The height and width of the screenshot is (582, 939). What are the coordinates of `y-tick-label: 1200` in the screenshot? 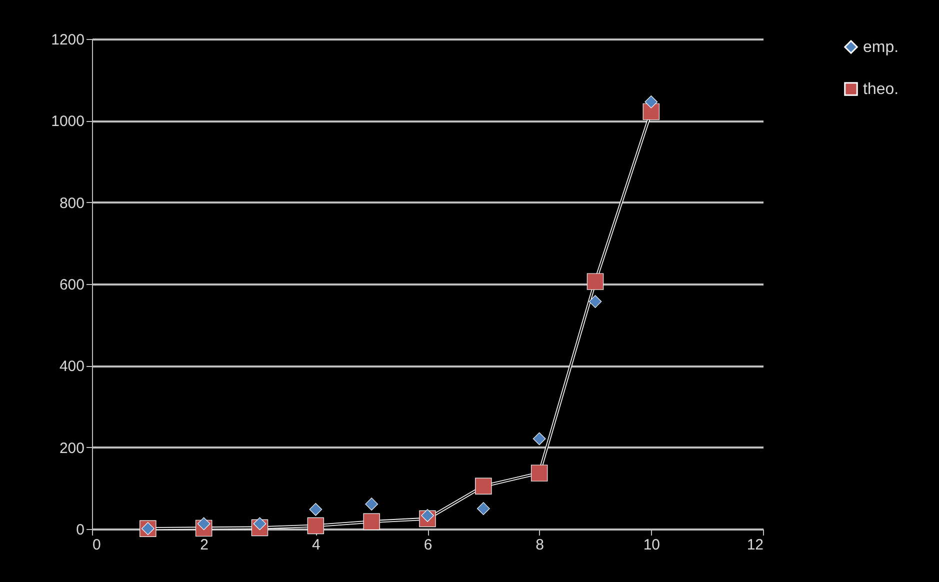 It's located at (67, 40).